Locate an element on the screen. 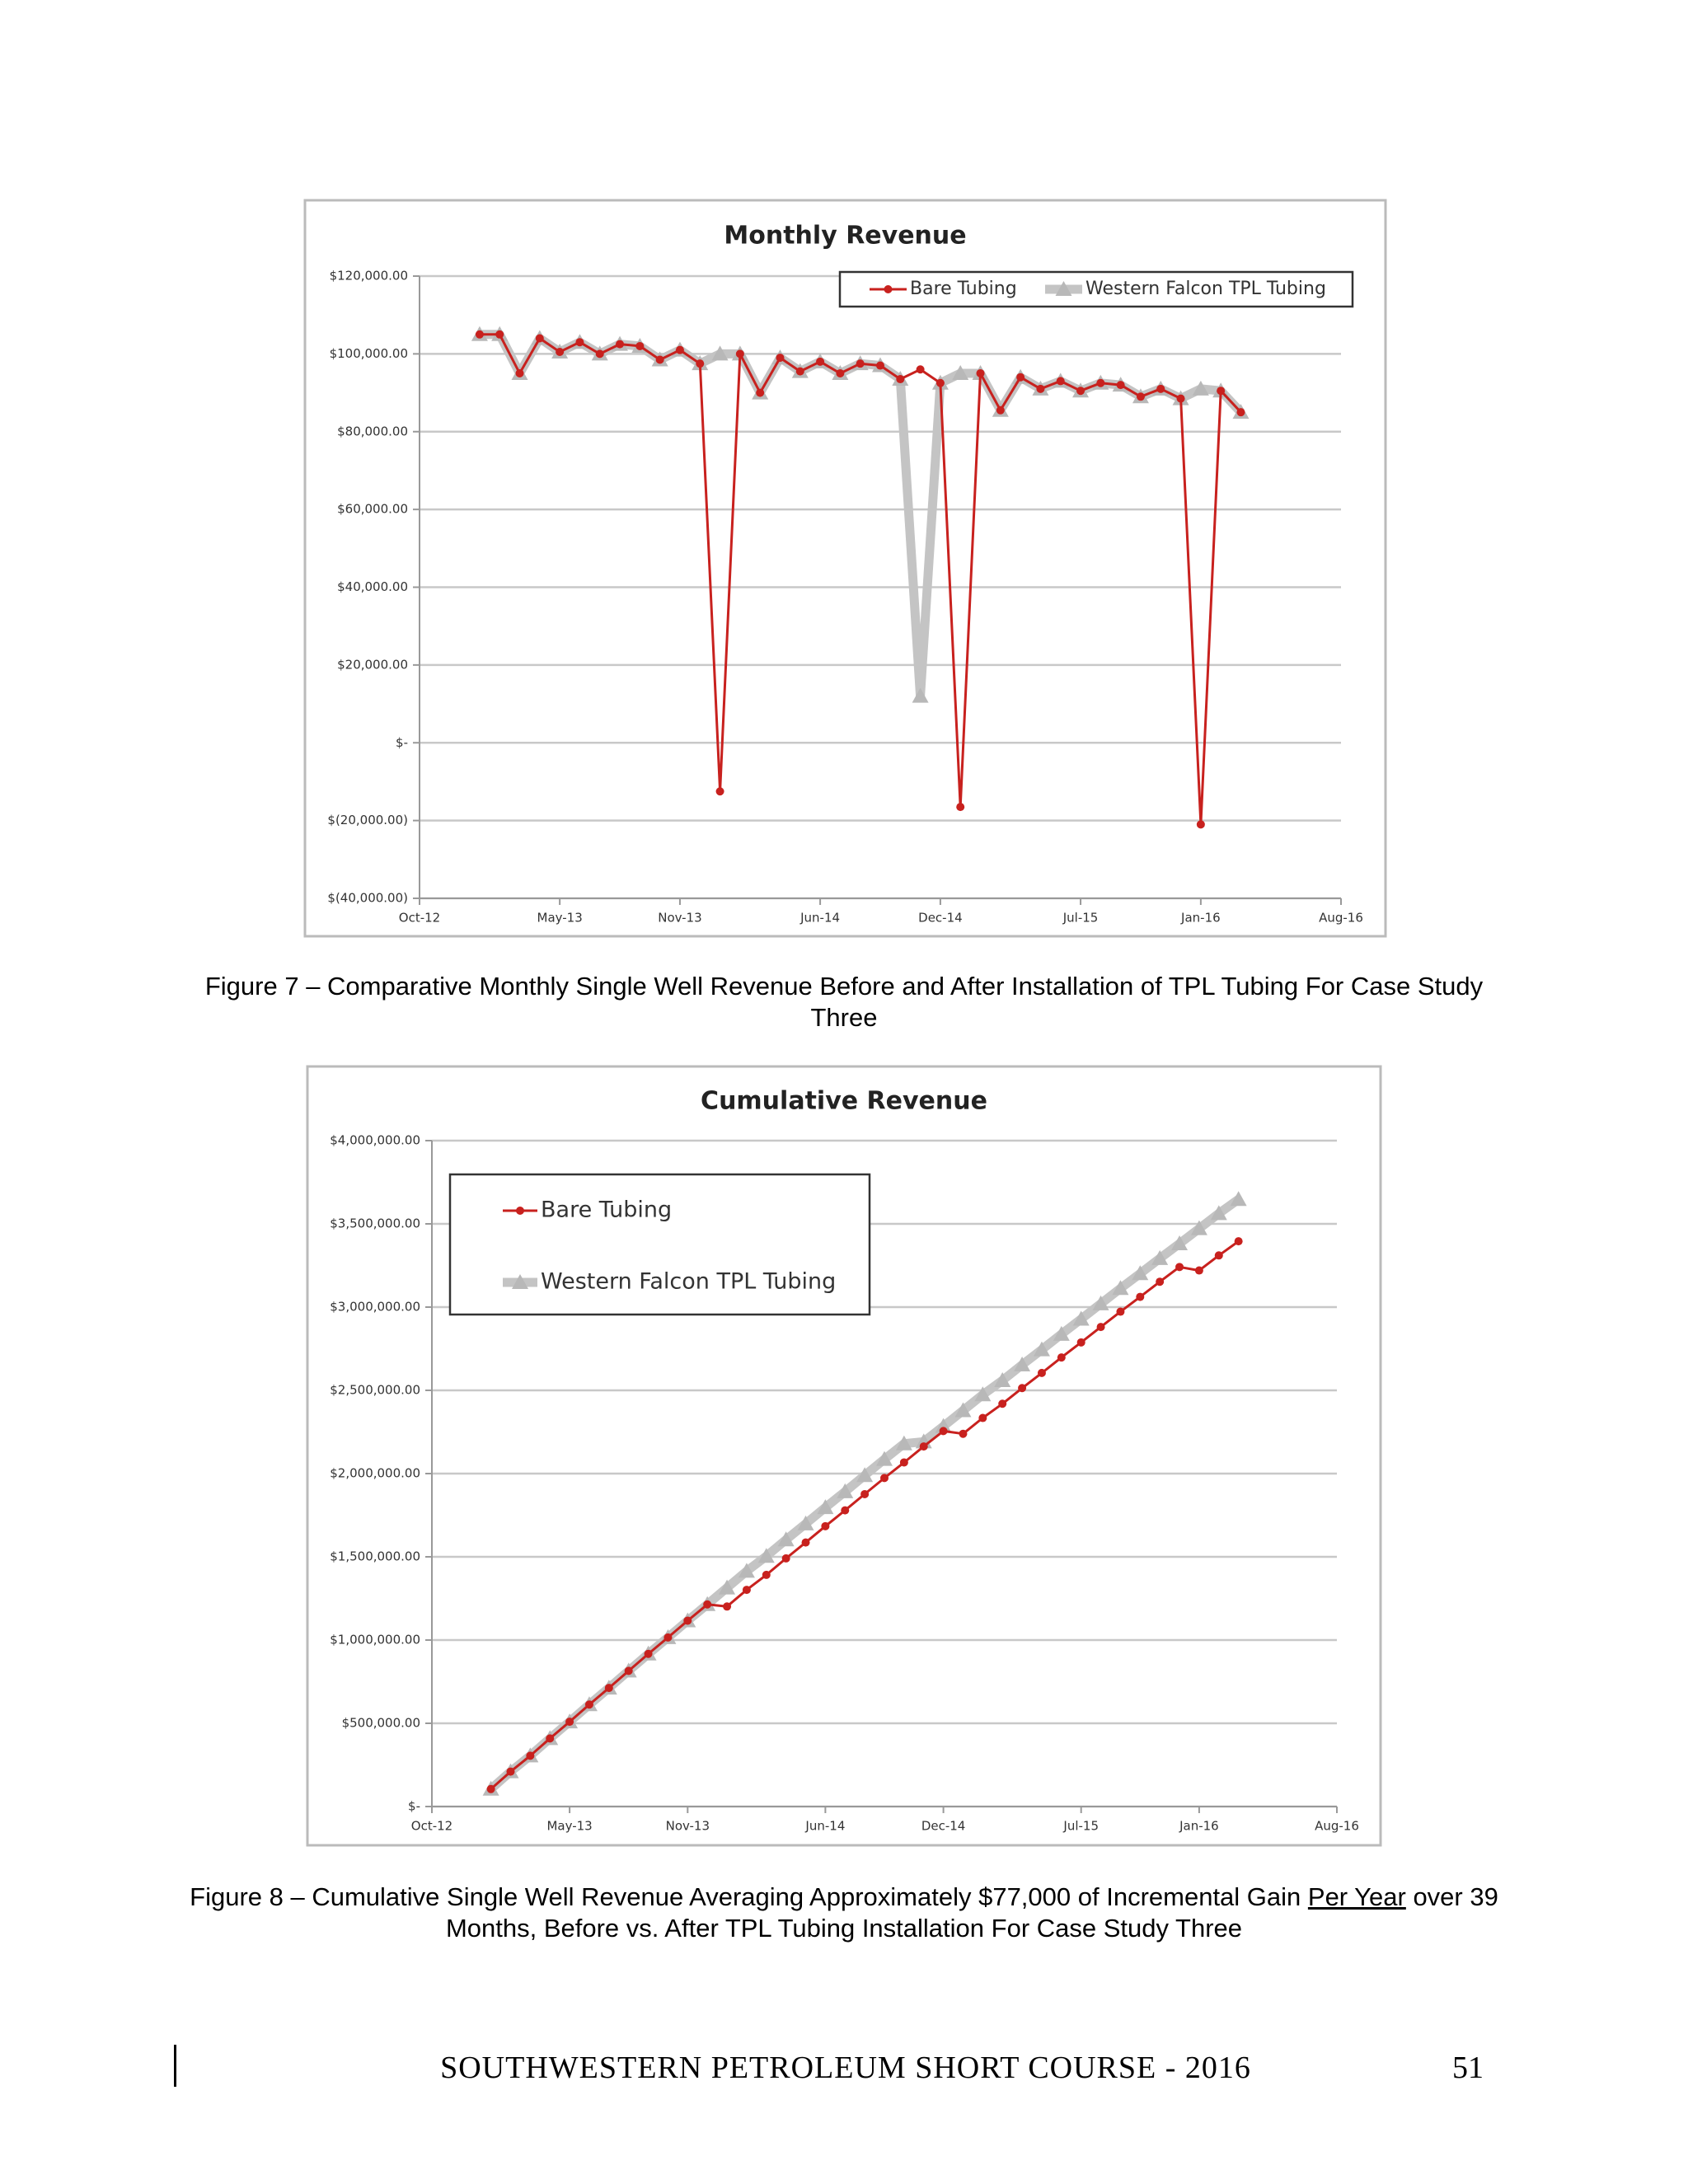 This screenshot has height=2184, width=1688. y-tick-label: $3,500,000.00 is located at coordinates (375, 1223).